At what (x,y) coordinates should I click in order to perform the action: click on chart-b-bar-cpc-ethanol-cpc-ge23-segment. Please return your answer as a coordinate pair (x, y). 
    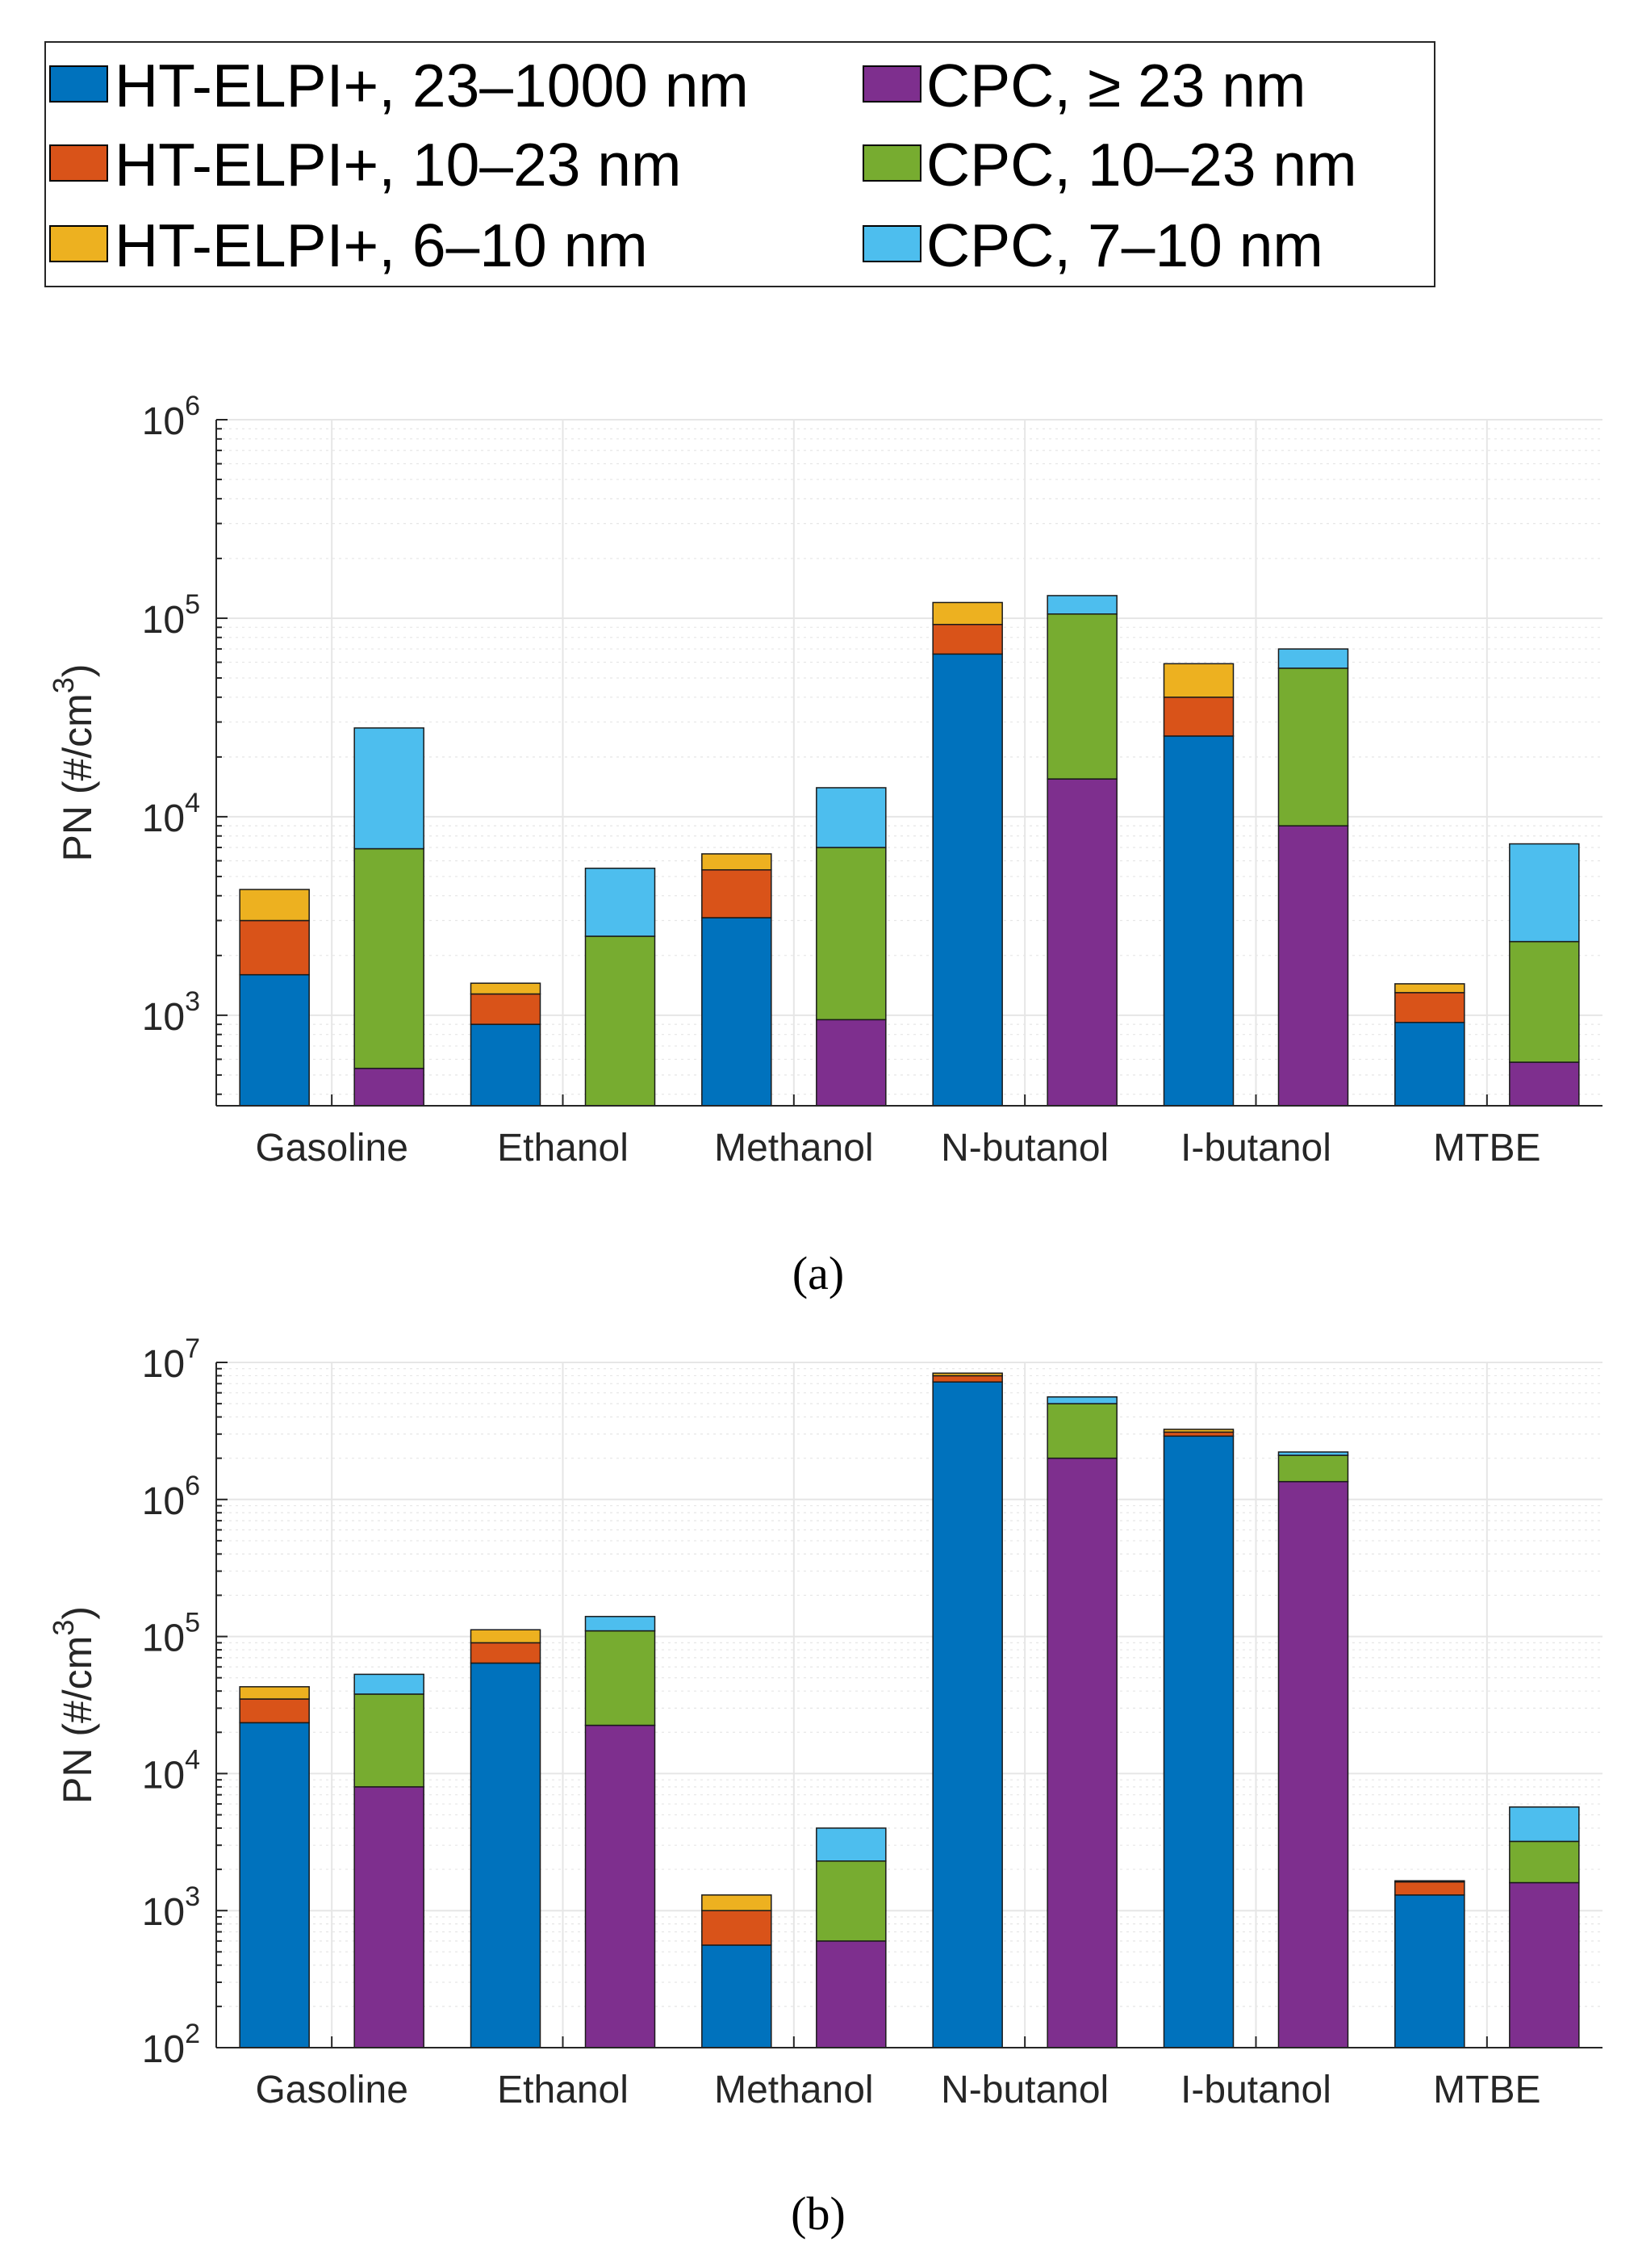
    Looking at the image, I should click on (620, 1886).